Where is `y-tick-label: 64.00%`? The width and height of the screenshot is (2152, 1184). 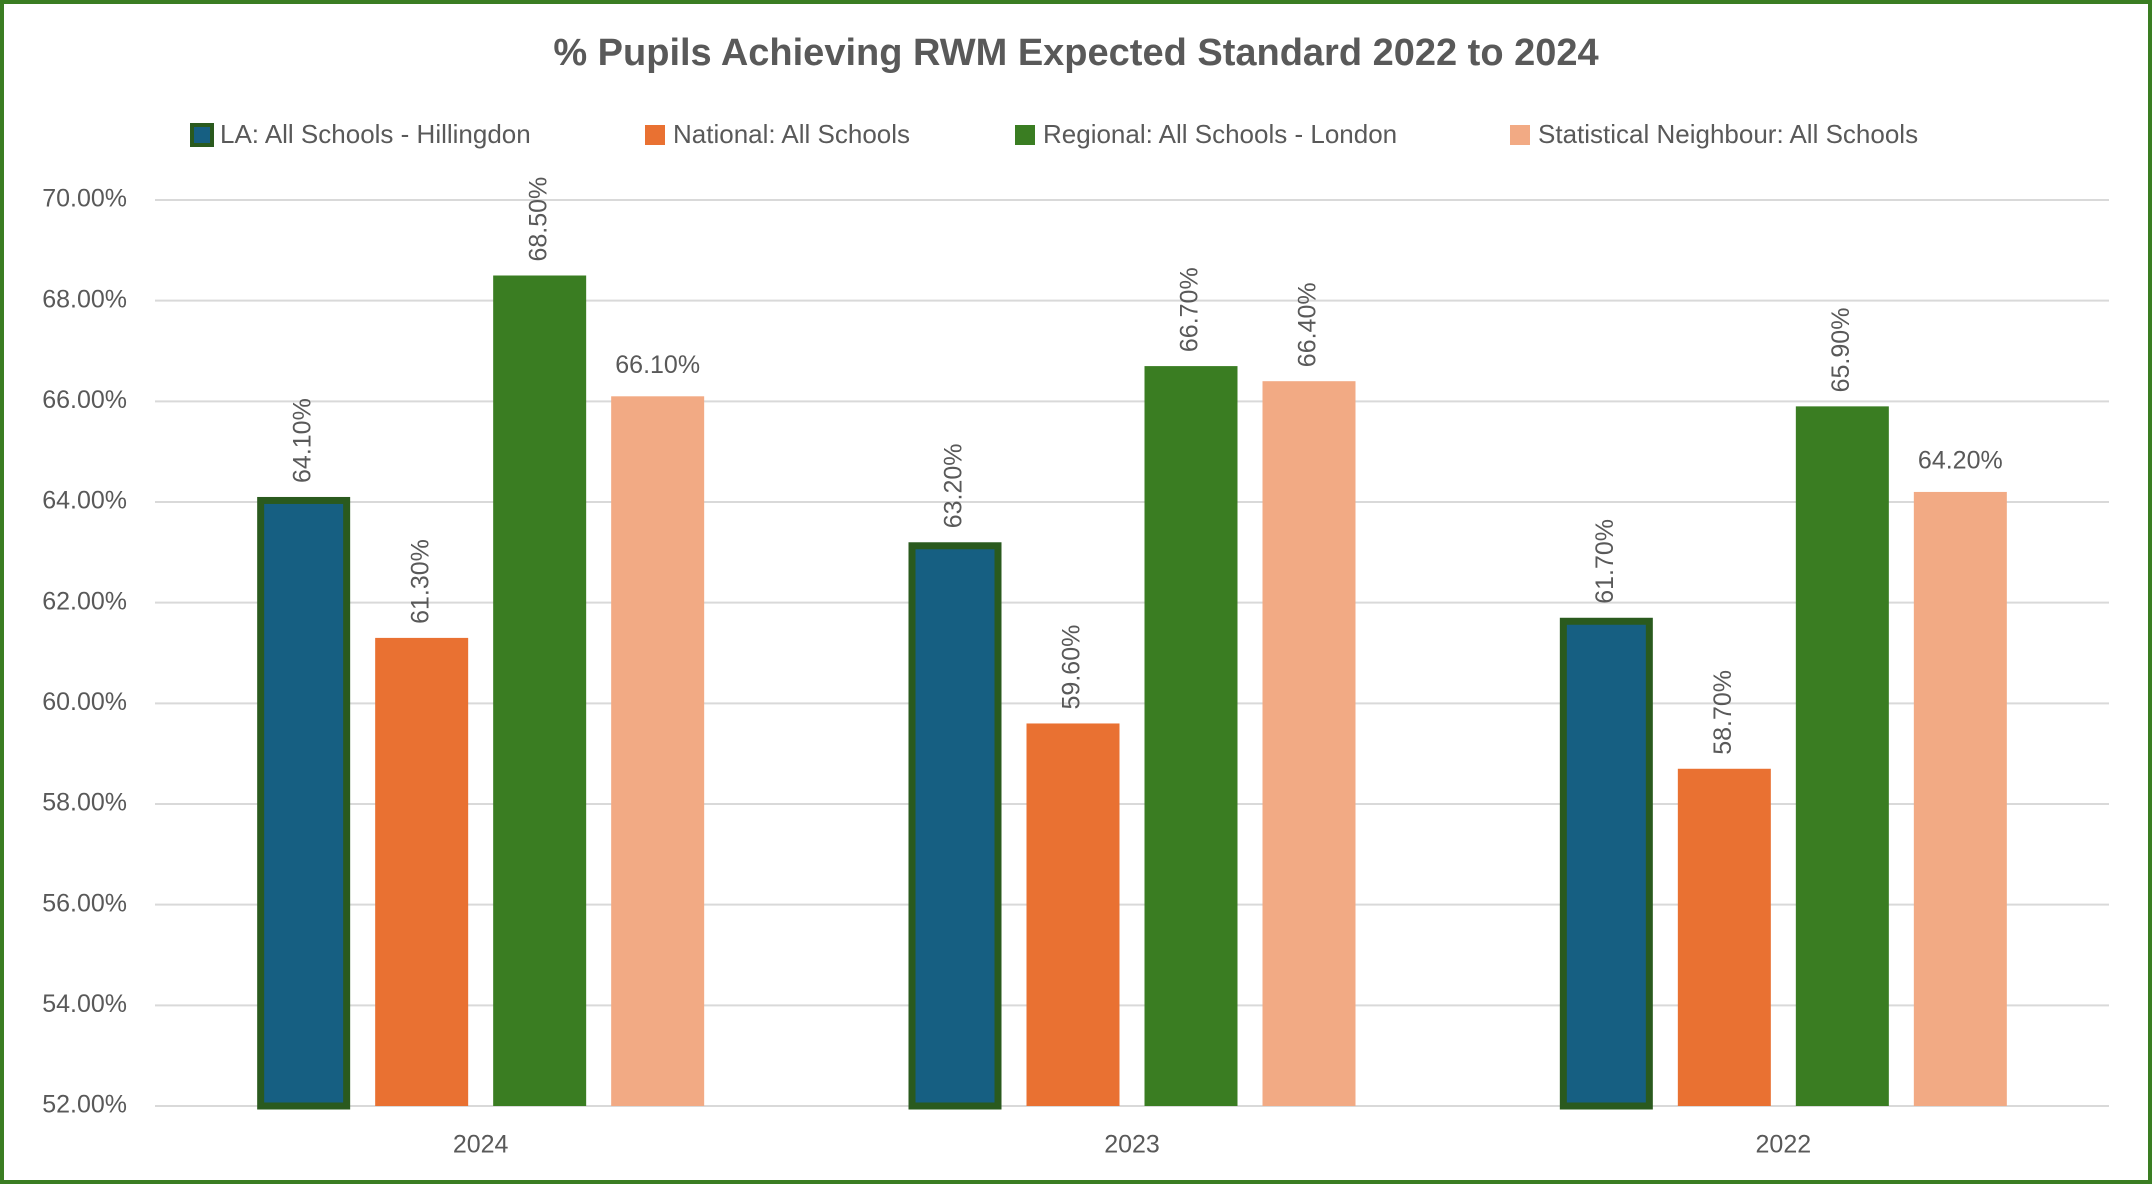
y-tick-label: 64.00% is located at coordinates (84, 501).